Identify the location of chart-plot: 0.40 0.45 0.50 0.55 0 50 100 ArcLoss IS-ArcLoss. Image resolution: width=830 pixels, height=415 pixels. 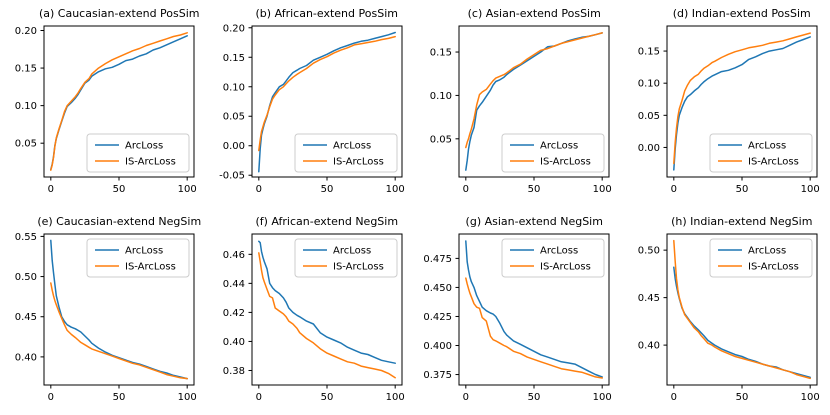
(106, 317).